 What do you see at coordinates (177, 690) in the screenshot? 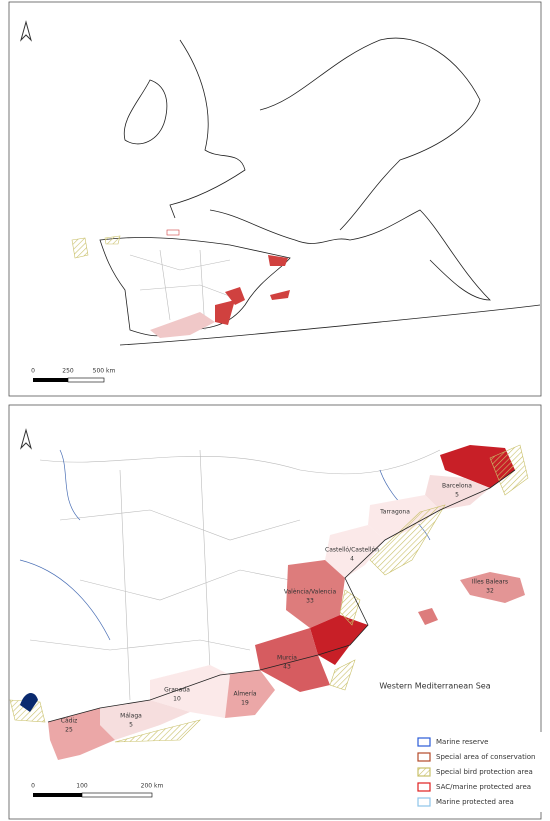
I see `region-name: Granada` at bounding box center [177, 690].